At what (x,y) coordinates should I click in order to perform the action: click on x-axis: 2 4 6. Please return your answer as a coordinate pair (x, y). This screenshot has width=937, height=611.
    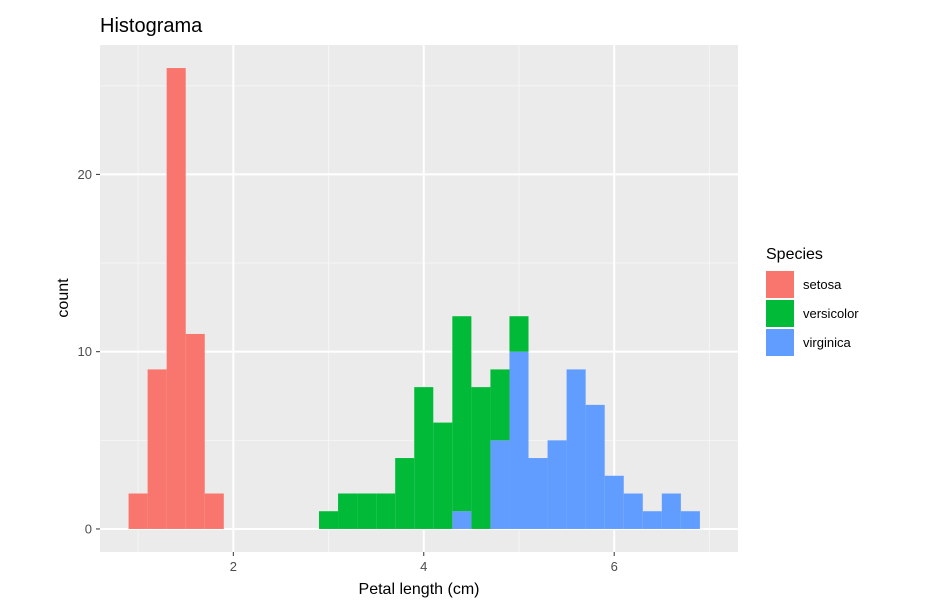
    Looking at the image, I should click on (424, 563).